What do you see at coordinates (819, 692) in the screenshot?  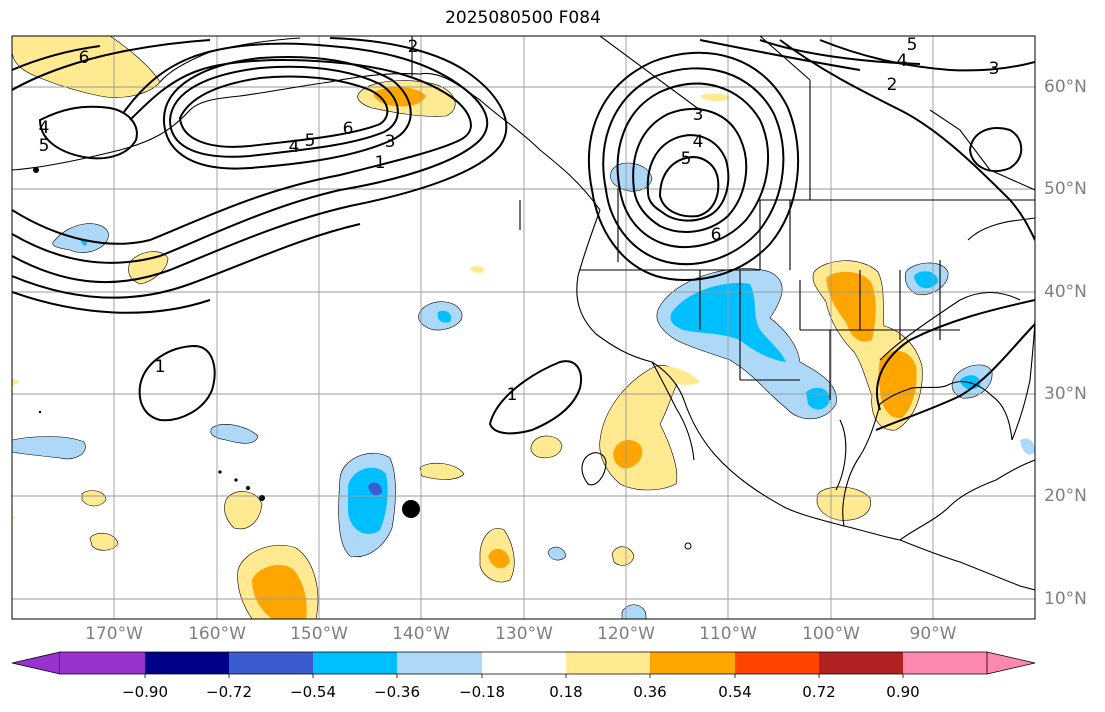 I see `colorbar-tick-label: 0.72` at bounding box center [819, 692].